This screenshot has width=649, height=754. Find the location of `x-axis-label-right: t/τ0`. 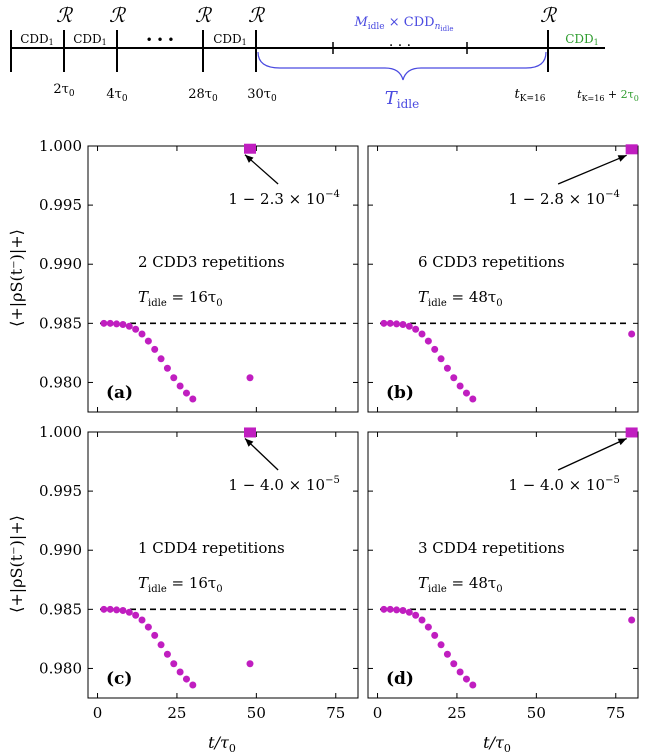

x-axis-label-right: t/τ0 is located at coordinates (497, 743).